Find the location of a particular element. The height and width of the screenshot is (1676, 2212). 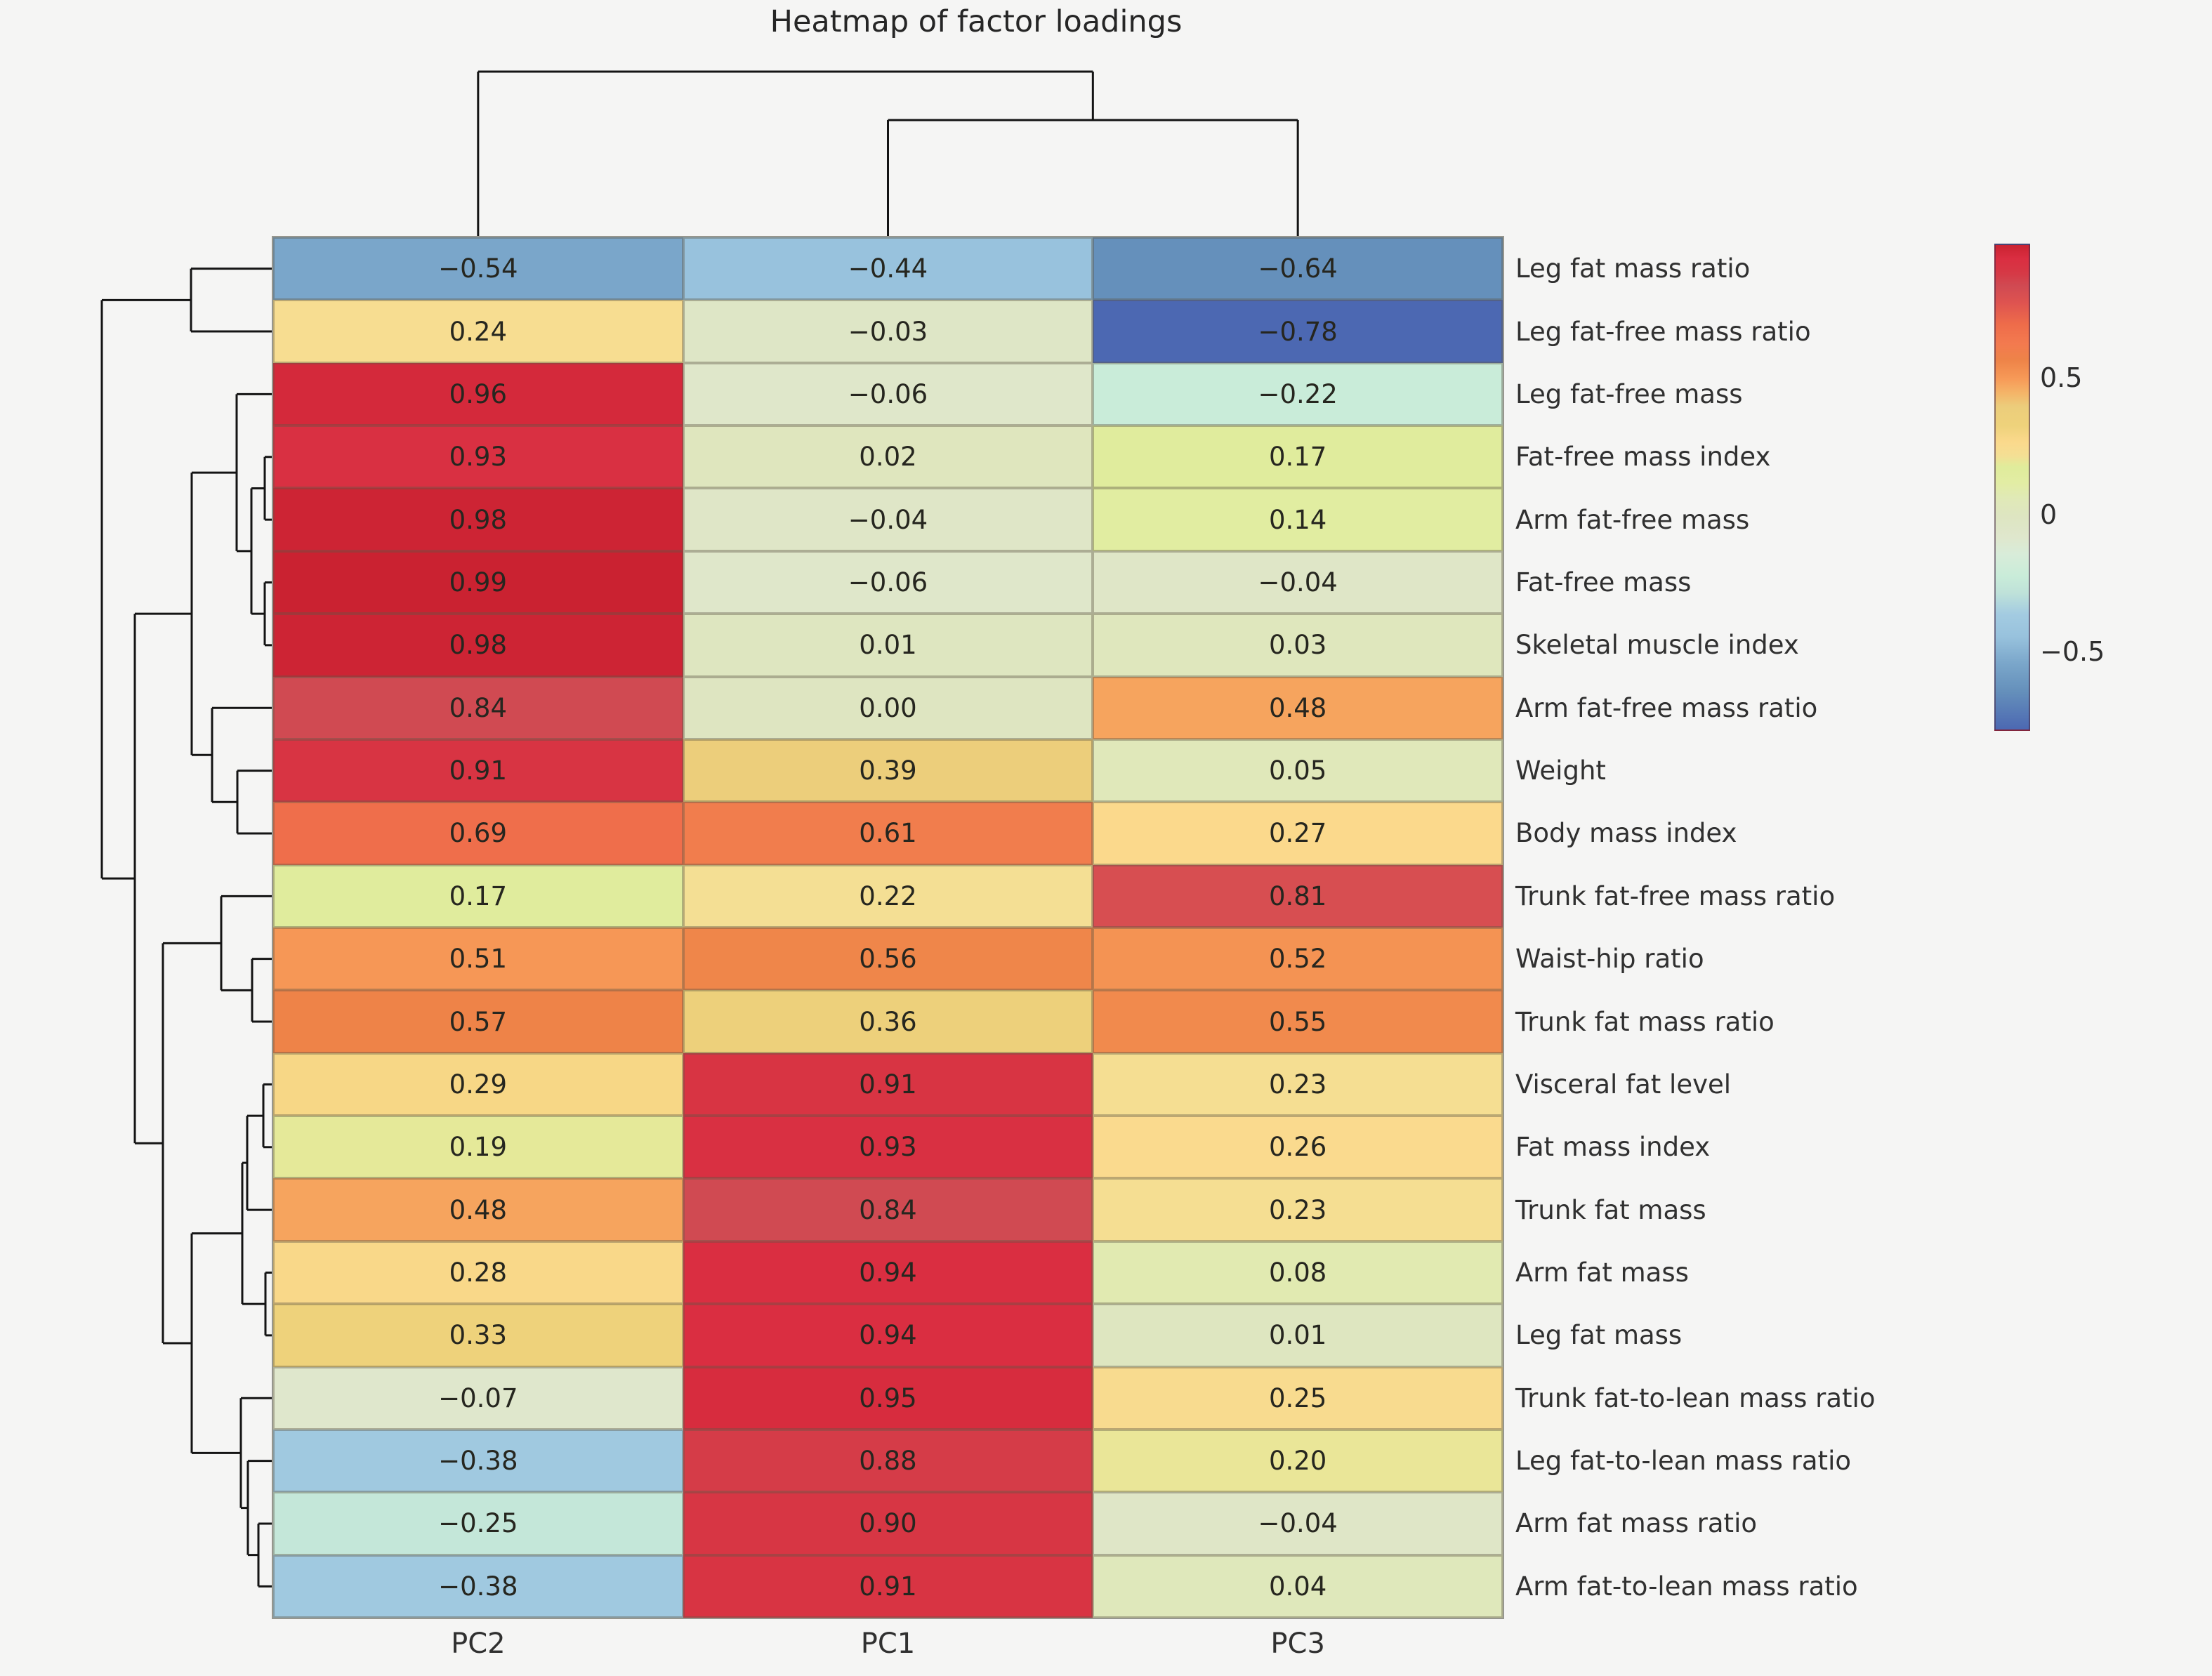

heatmap-cell: 0.56 is located at coordinates (888, 959).